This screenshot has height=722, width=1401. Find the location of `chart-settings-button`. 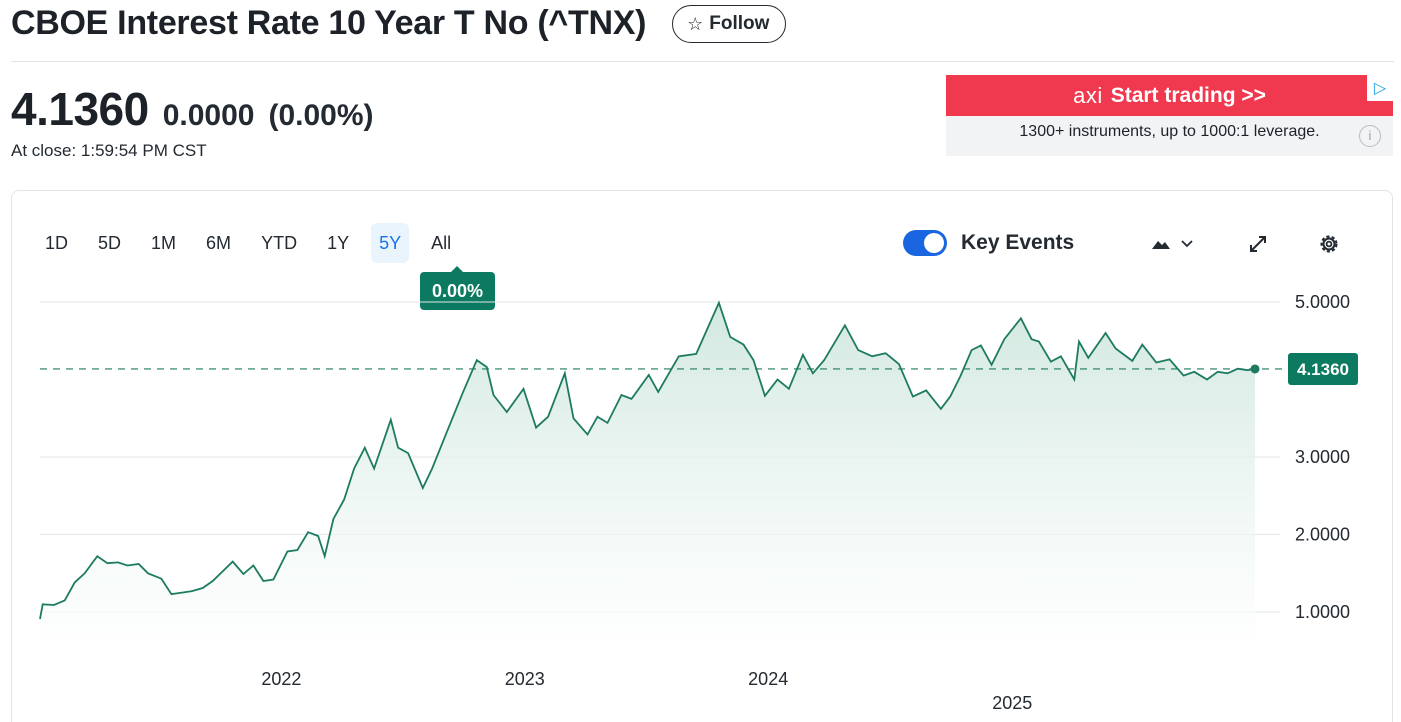

chart-settings-button is located at coordinates (1329, 244).